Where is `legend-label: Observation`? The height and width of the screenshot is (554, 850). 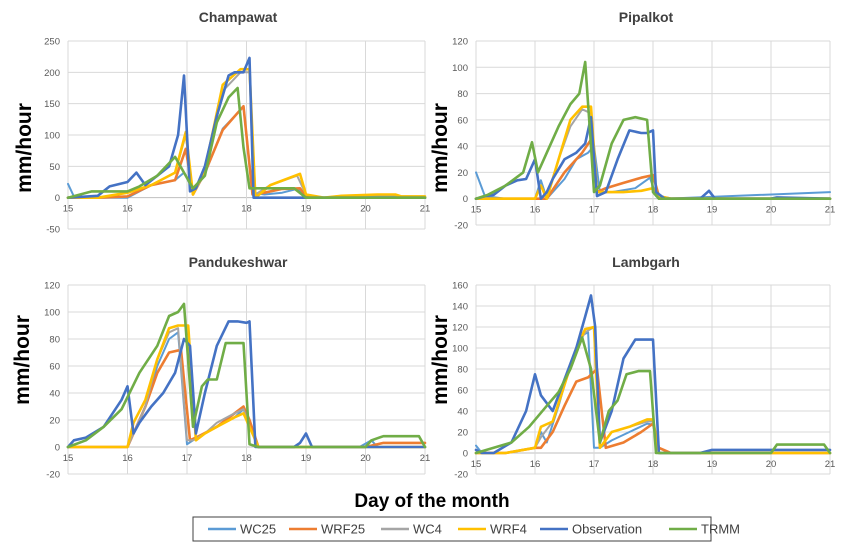 legend-label: Observation is located at coordinates (607, 529).